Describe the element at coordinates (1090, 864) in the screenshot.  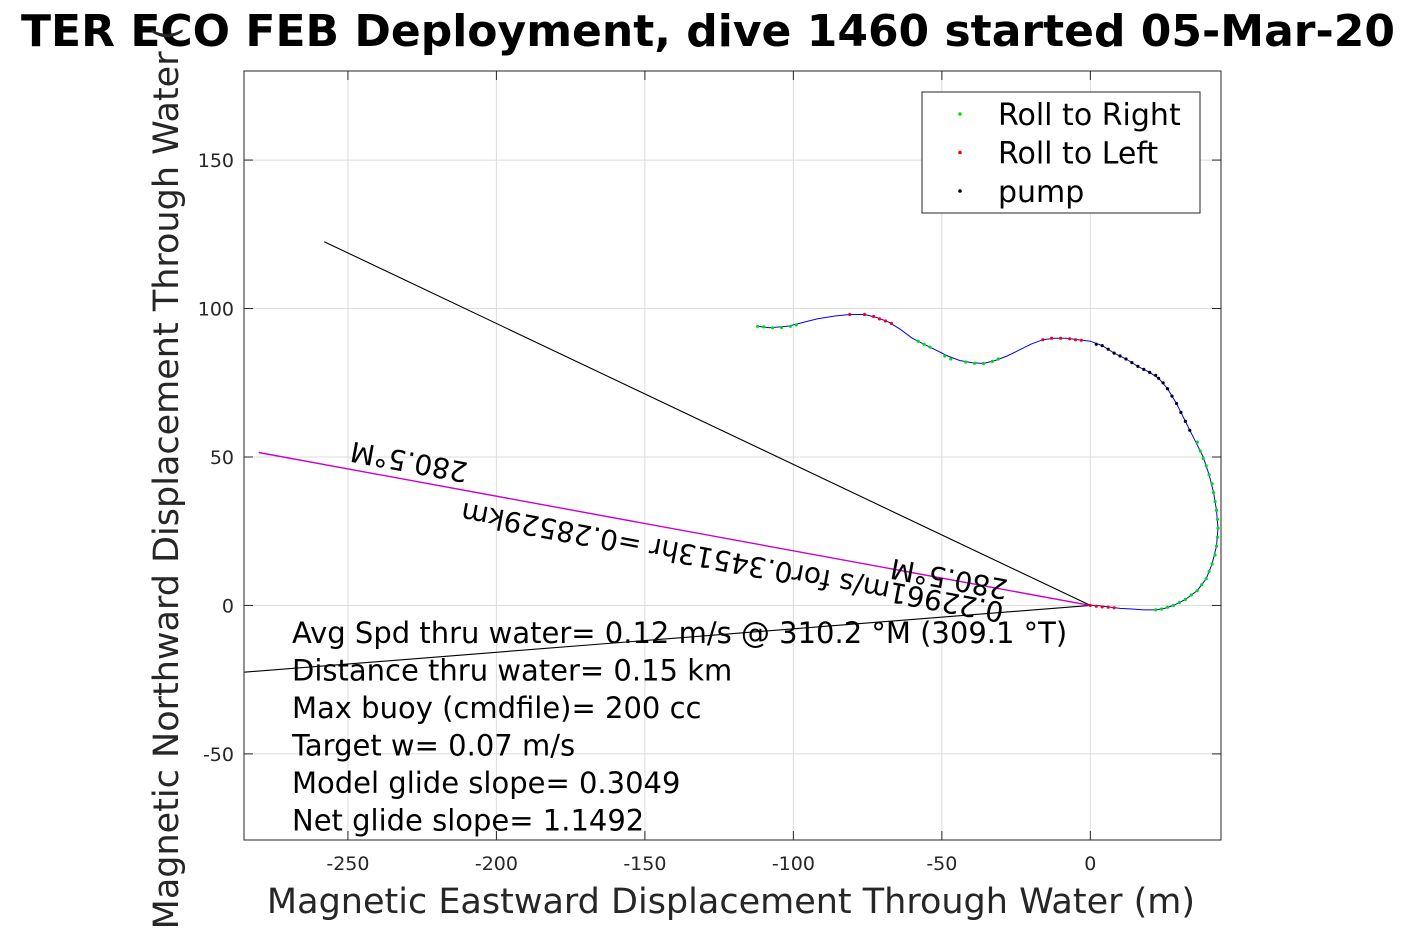
I see `x-tick-label: 0` at that location.